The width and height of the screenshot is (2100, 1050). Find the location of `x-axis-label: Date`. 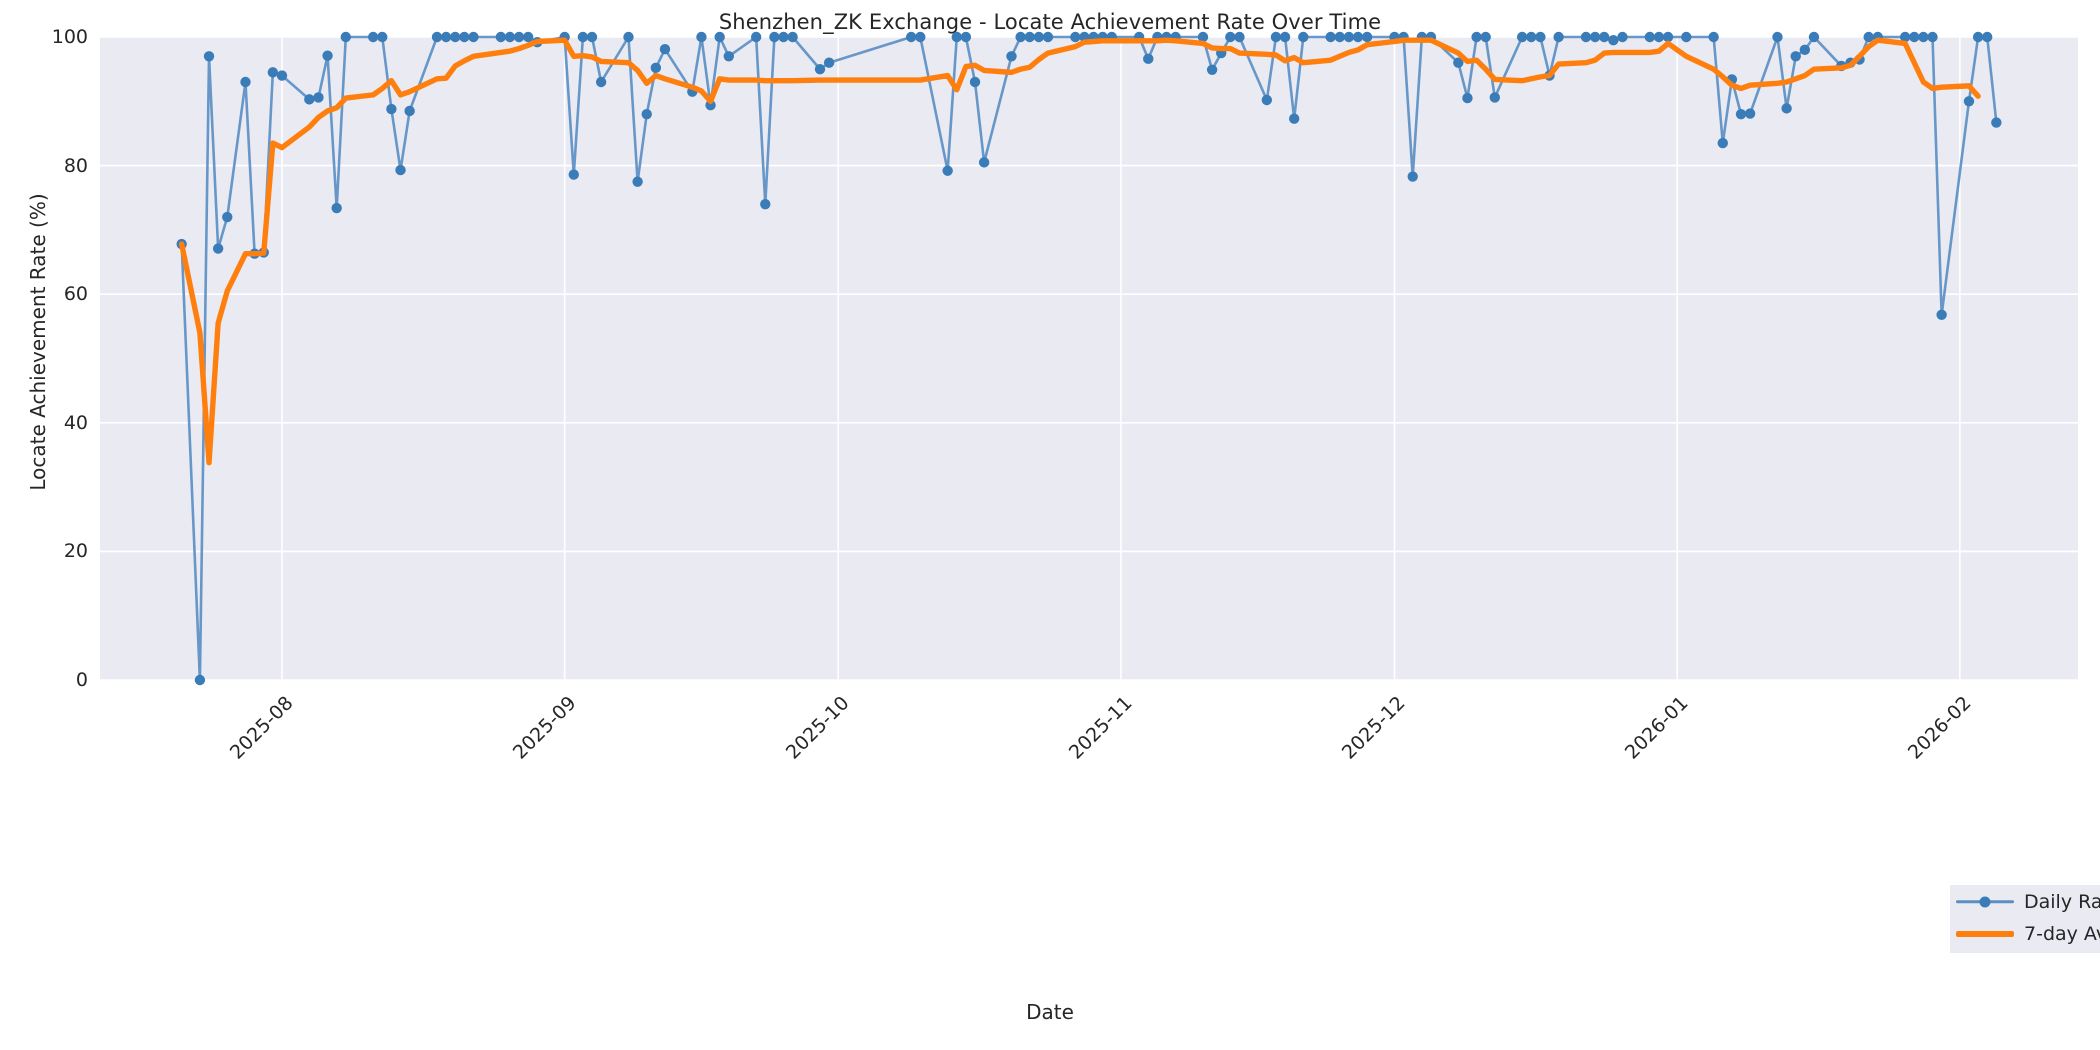

x-axis-label: Date is located at coordinates (1050, 1012).